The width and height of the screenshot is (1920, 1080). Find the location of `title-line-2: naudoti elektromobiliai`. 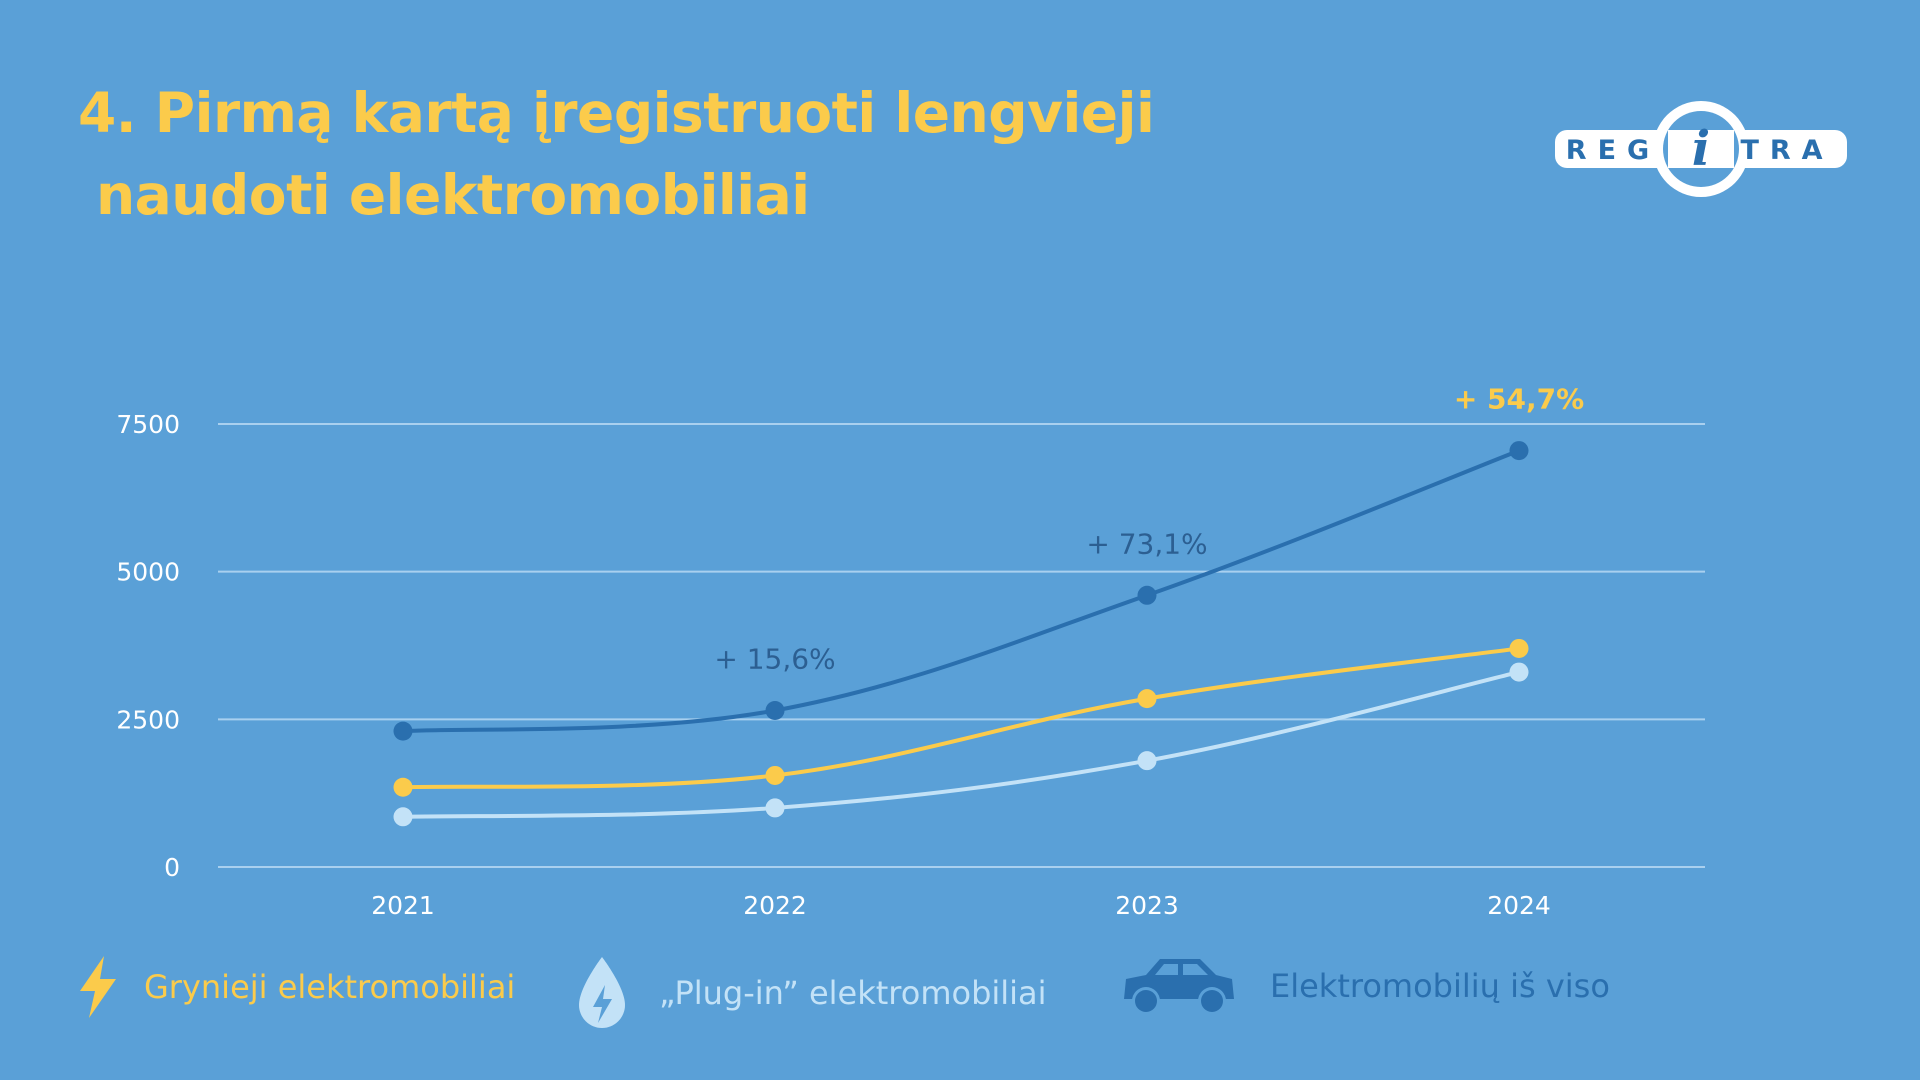

title-line-2: naudoti elektromobiliai is located at coordinates (453, 195).